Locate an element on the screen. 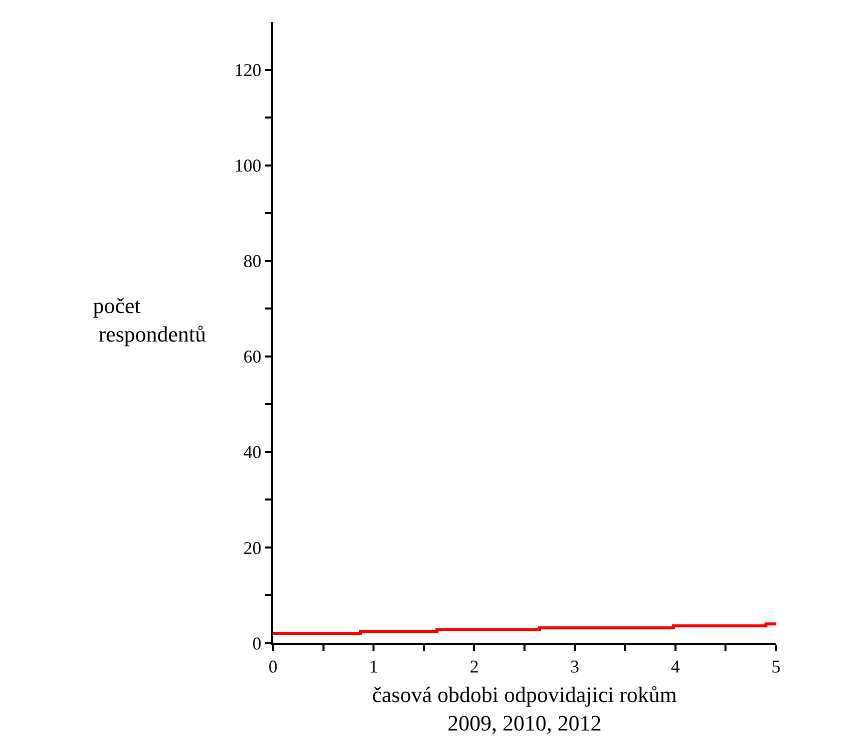  x-tick-label: 2 is located at coordinates (474, 666).